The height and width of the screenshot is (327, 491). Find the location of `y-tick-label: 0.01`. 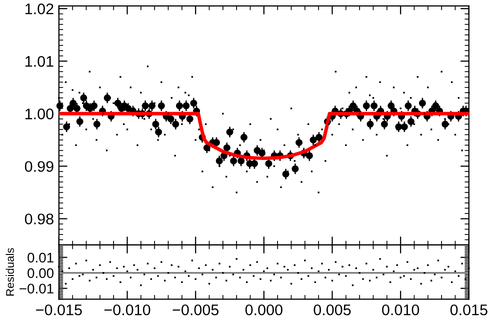

y-tick-label: 0.01 is located at coordinates (41, 257).